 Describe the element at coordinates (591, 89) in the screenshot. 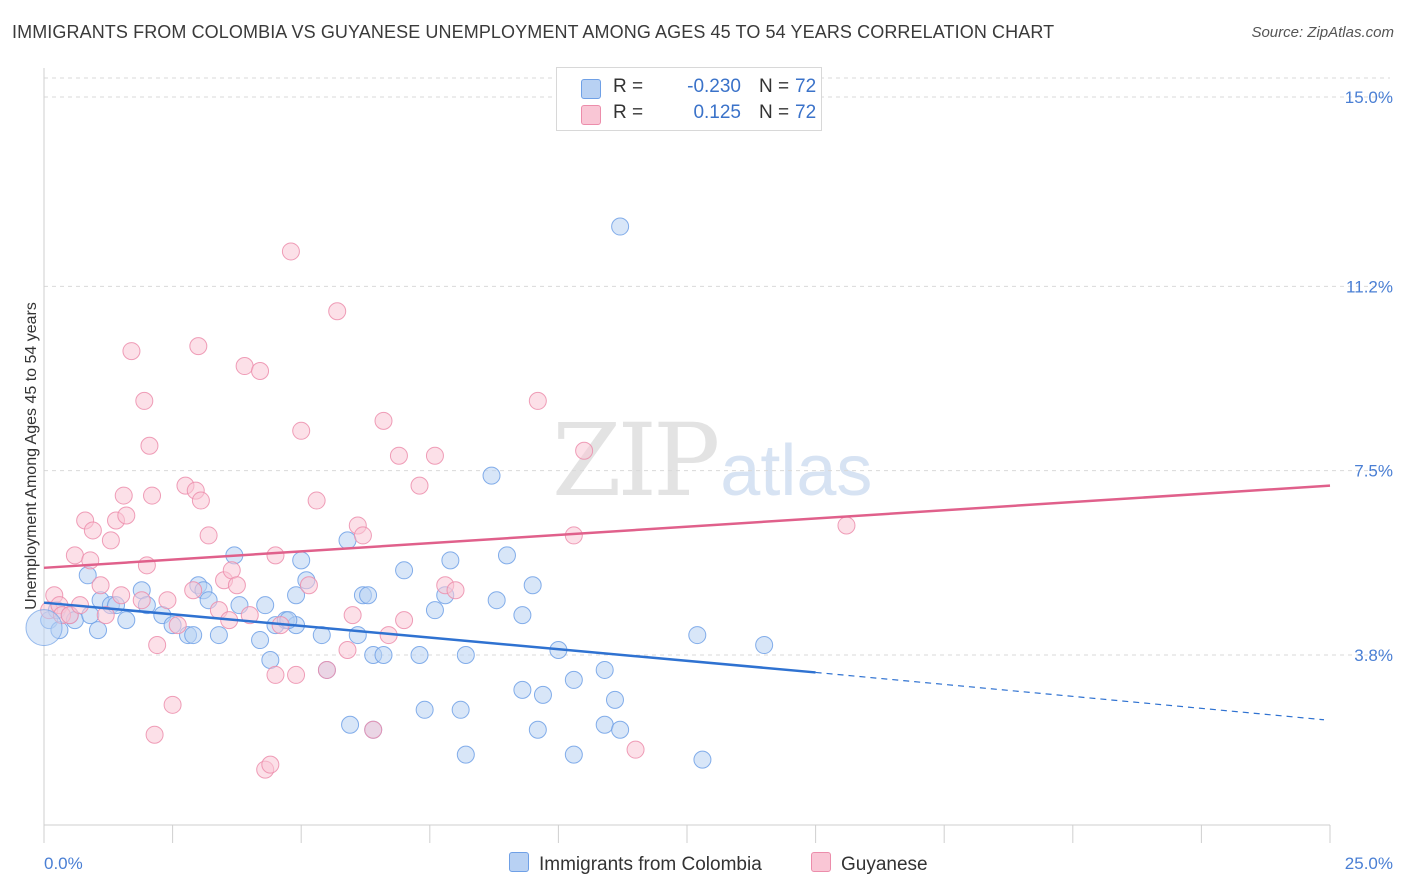

I see `legend-swatch-colombia` at that location.